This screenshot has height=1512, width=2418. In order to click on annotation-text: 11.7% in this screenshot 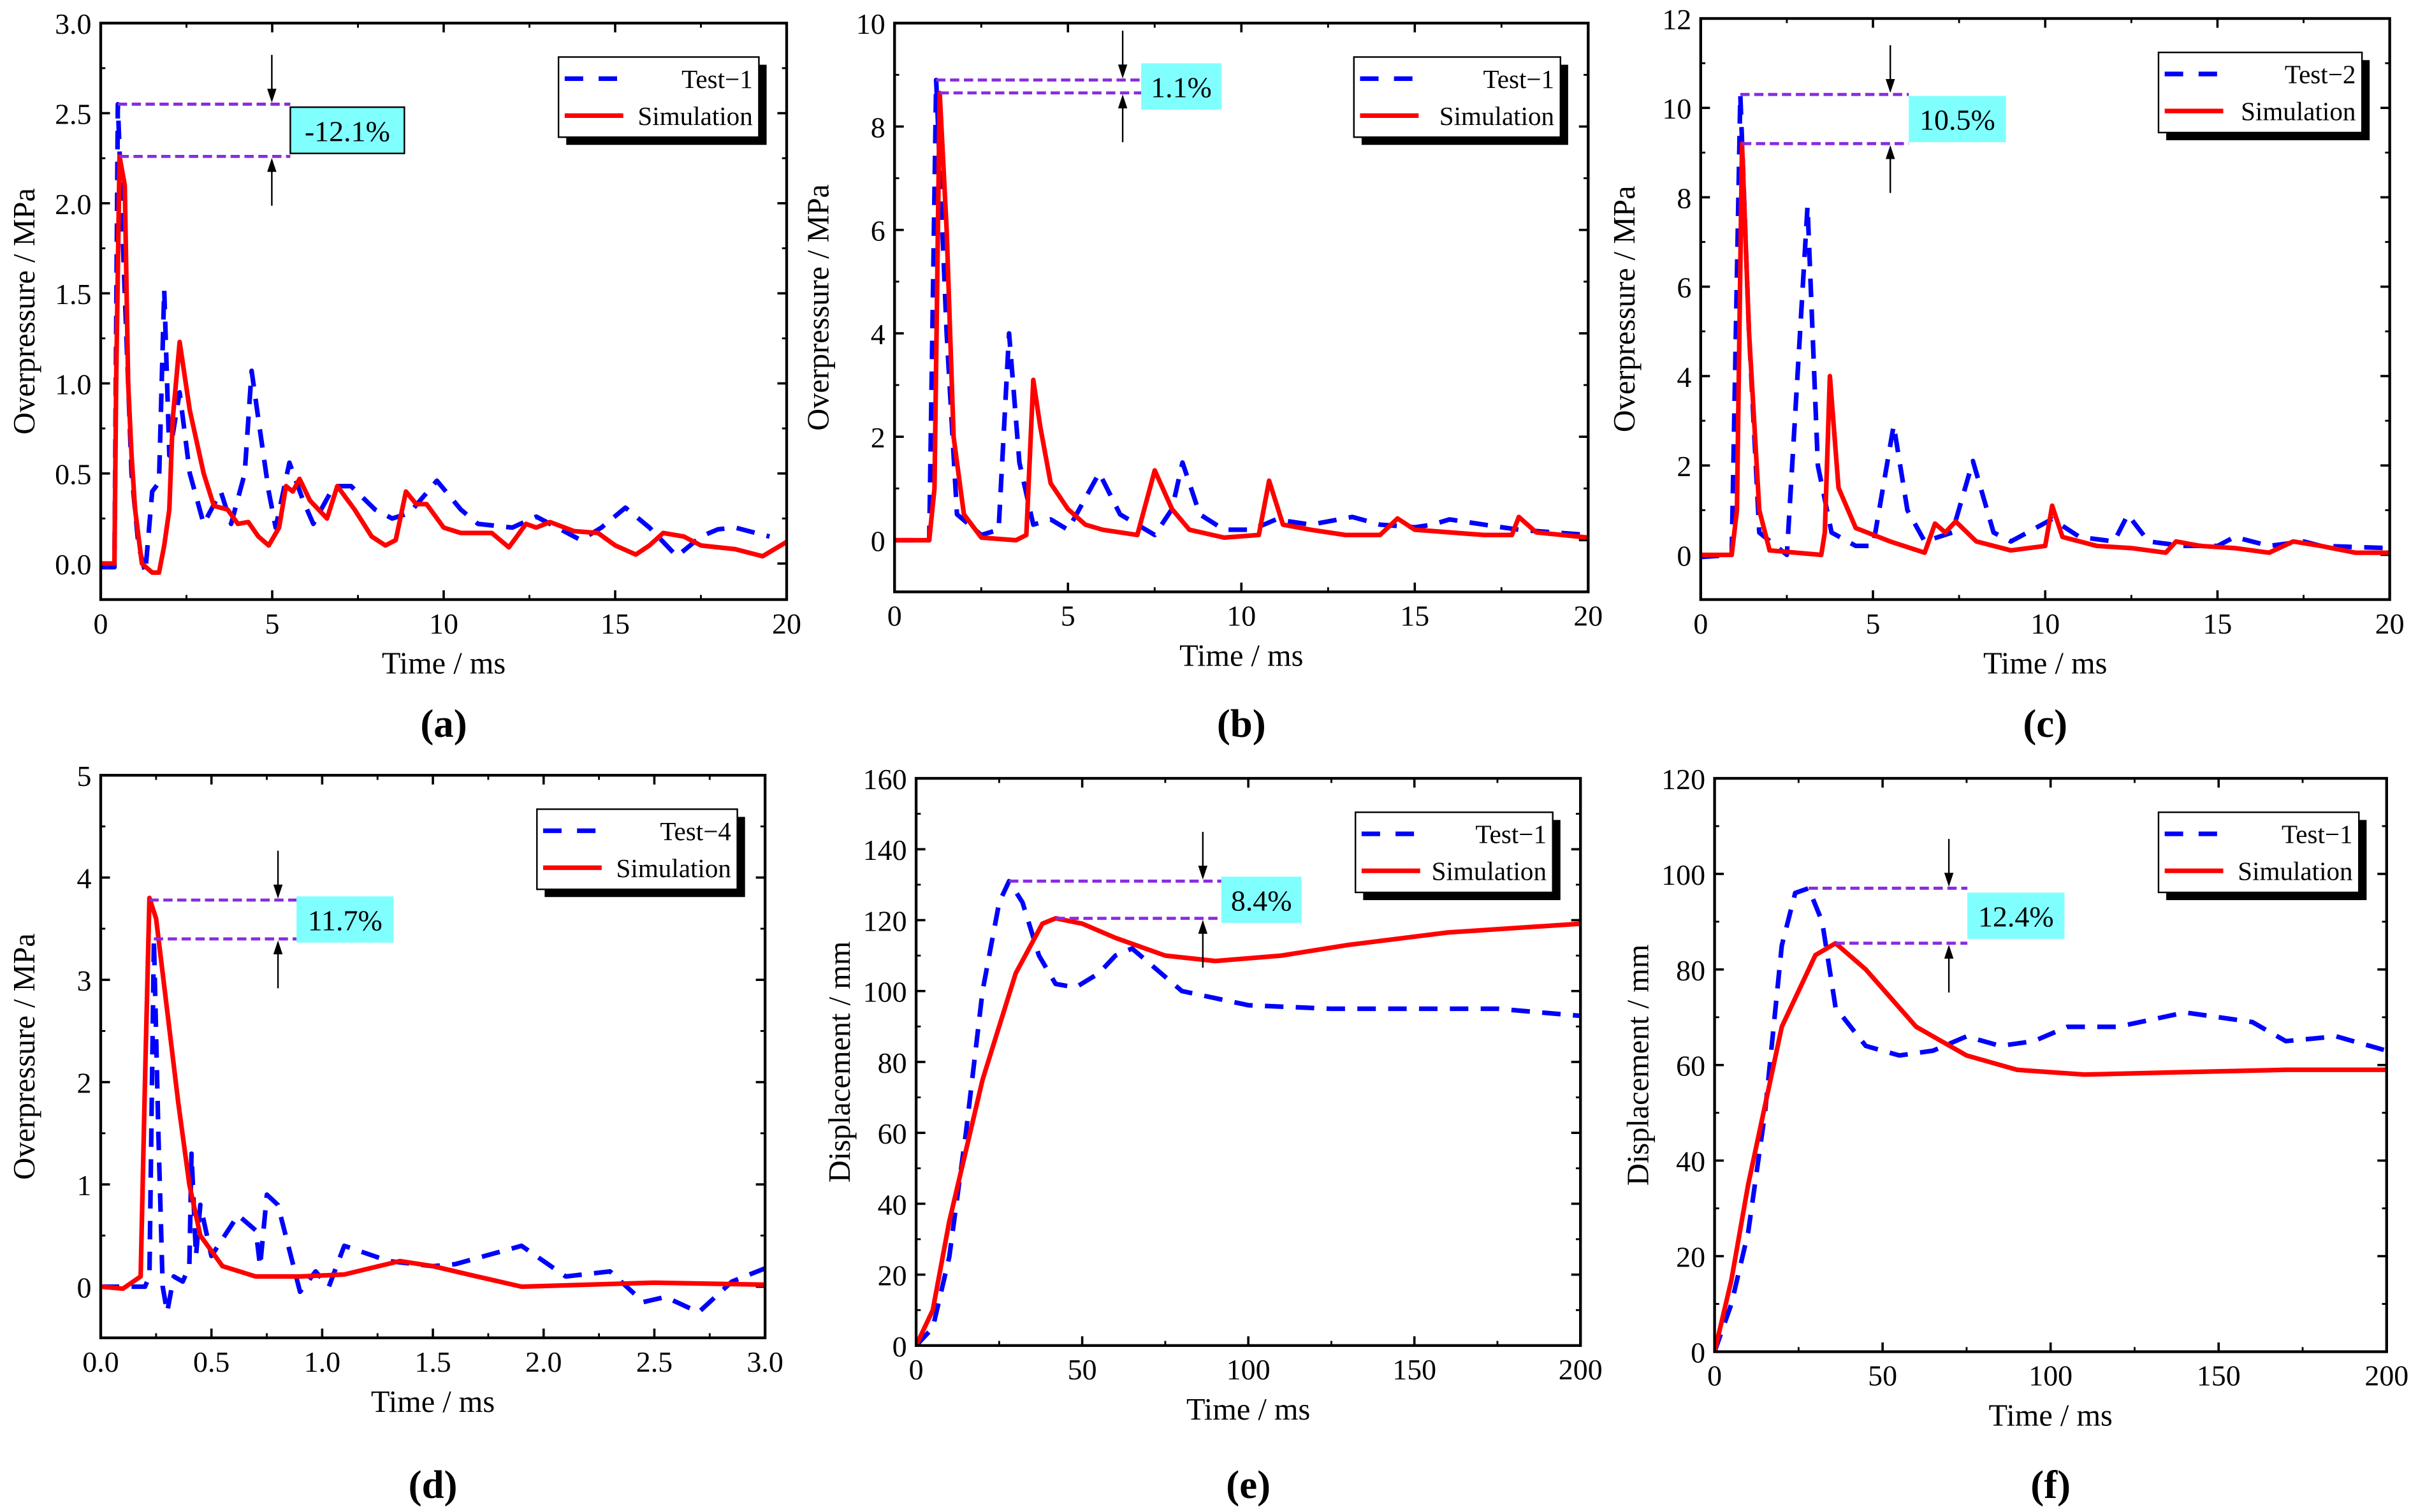, I will do `click(345, 920)`.